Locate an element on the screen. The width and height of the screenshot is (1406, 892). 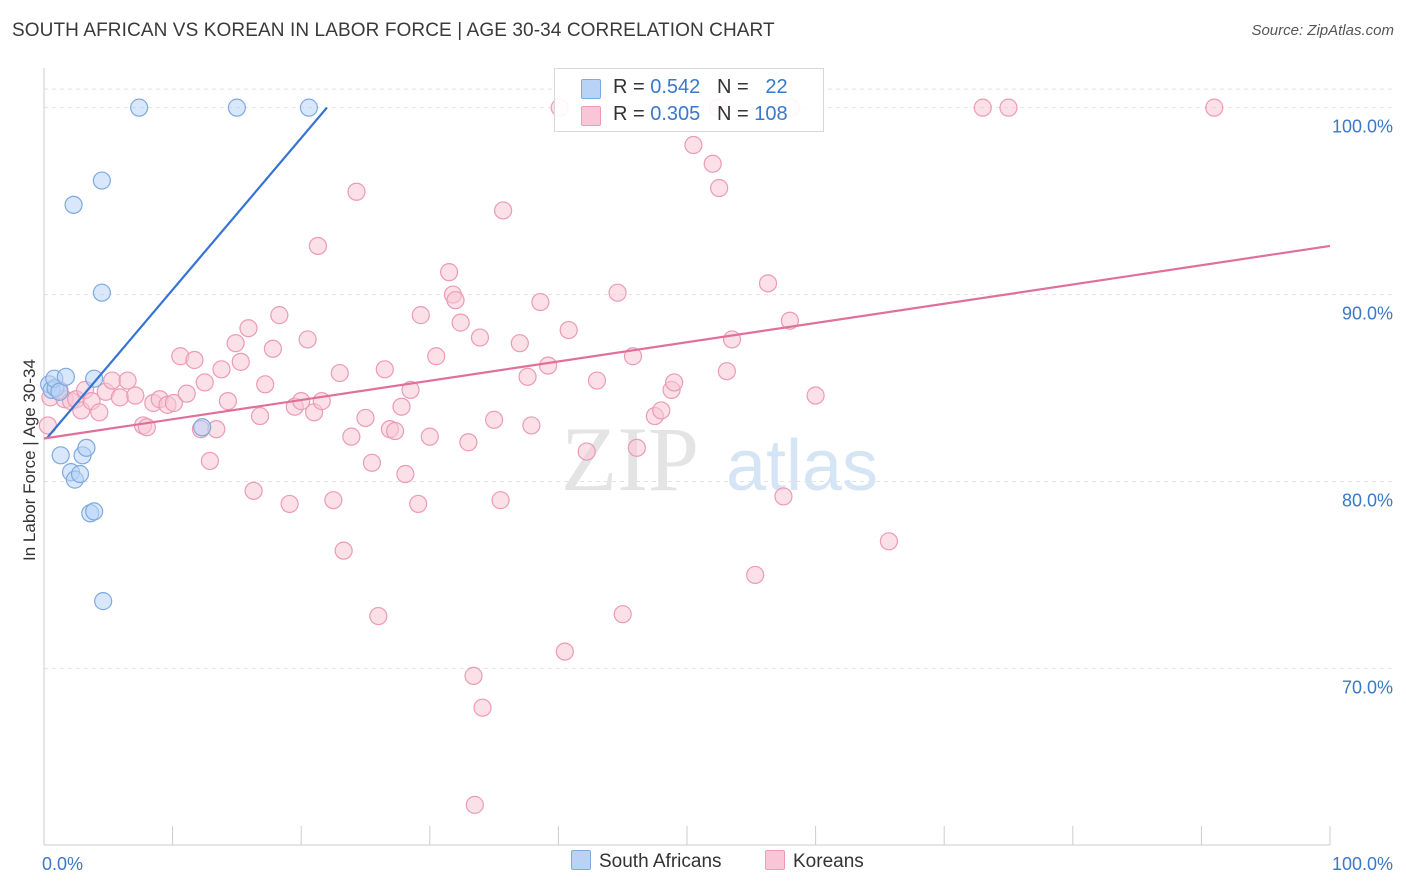
watermark: ZIP atlas is located at coordinates (719, 459).